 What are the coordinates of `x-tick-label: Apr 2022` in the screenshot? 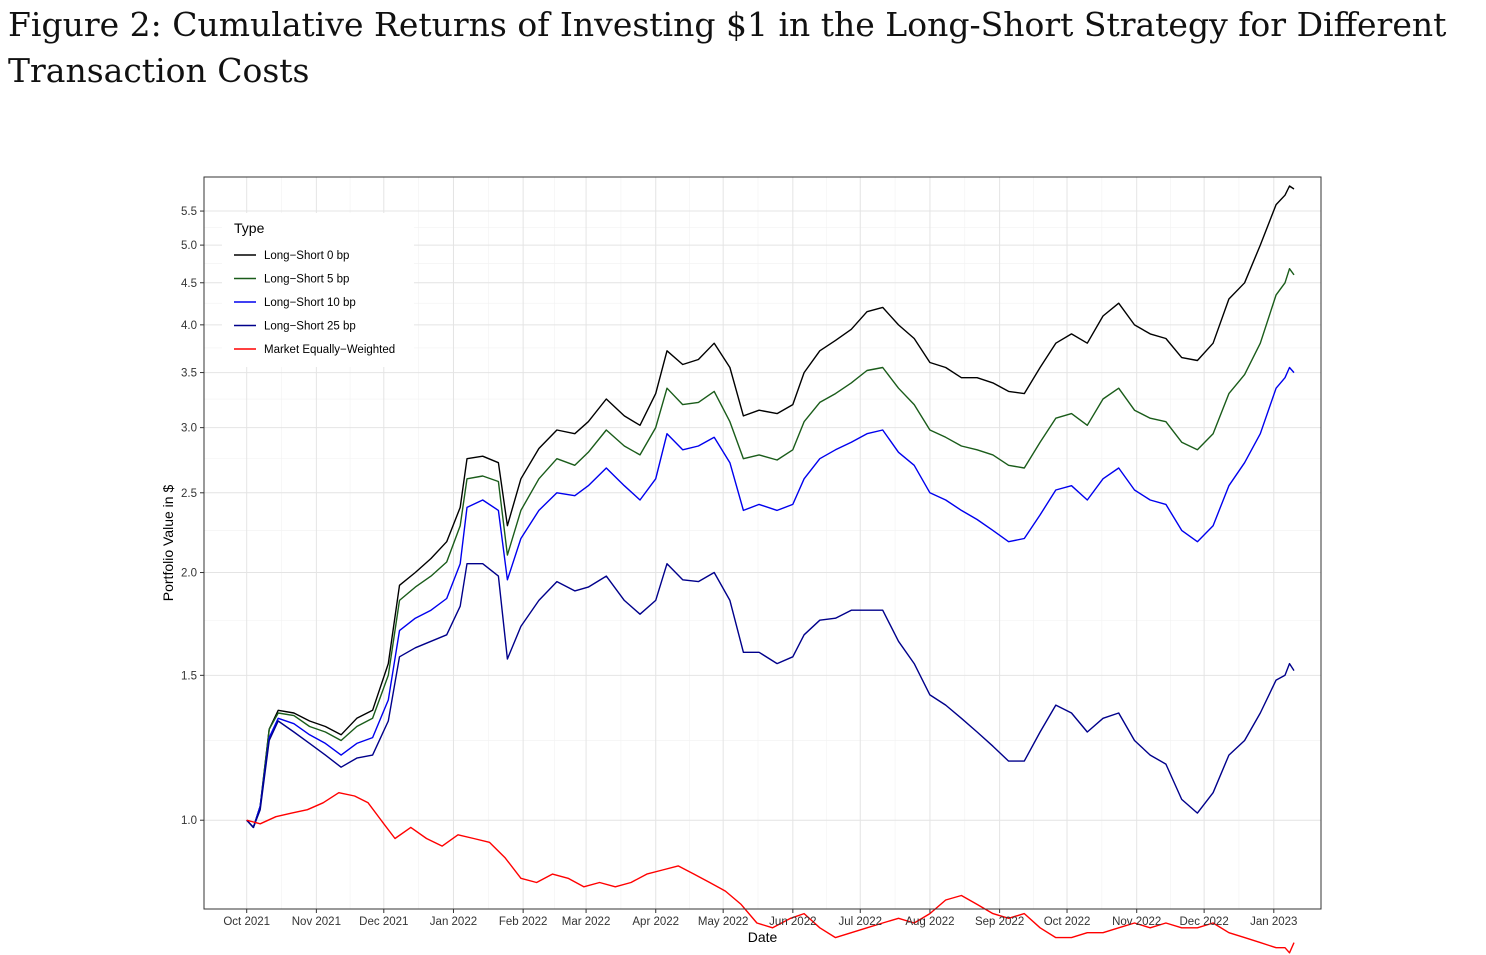 It's located at (655, 922).